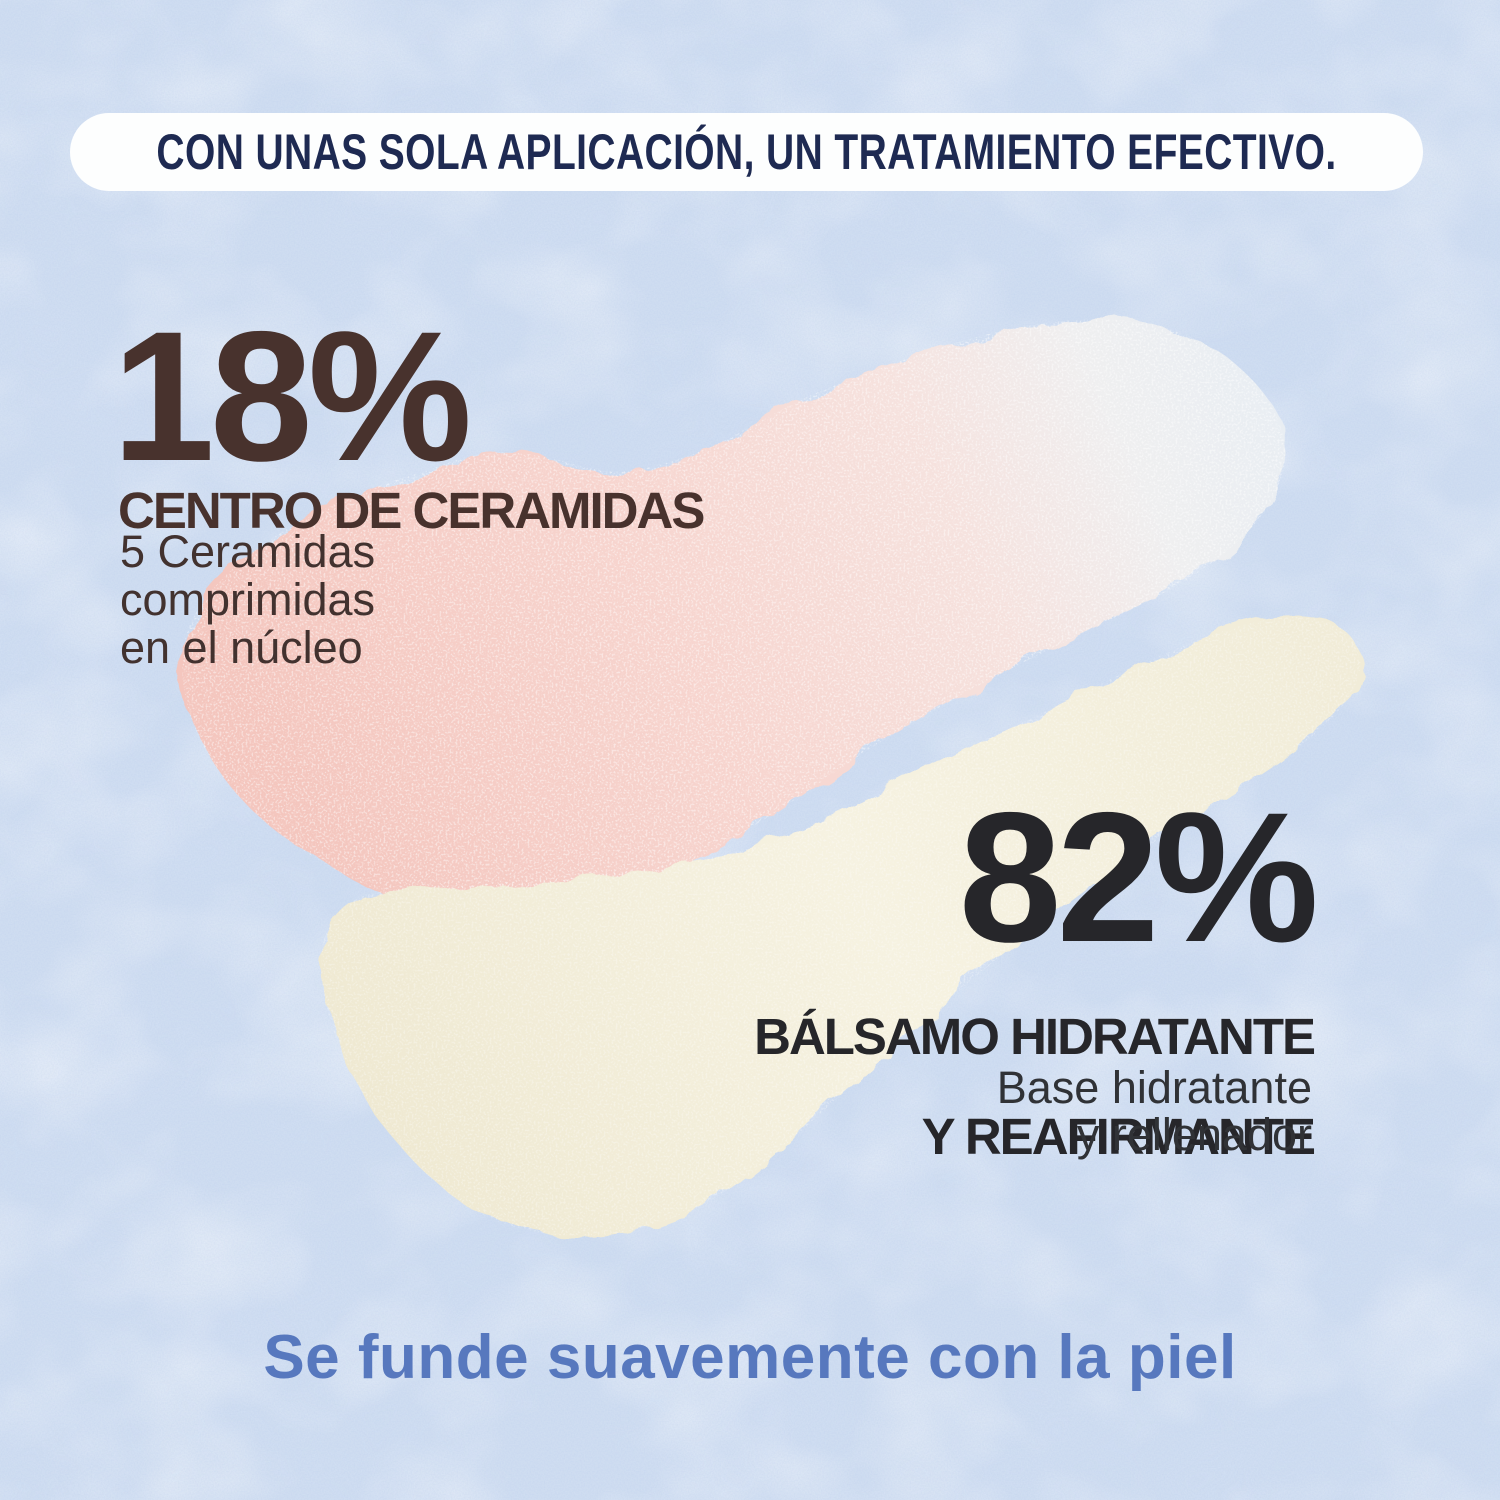 Image resolution: width=1500 pixels, height=1500 pixels. Describe the element at coordinates (241, 647) in the screenshot. I see `stat-ceramides-description-line-3: en el núcleo` at that location.